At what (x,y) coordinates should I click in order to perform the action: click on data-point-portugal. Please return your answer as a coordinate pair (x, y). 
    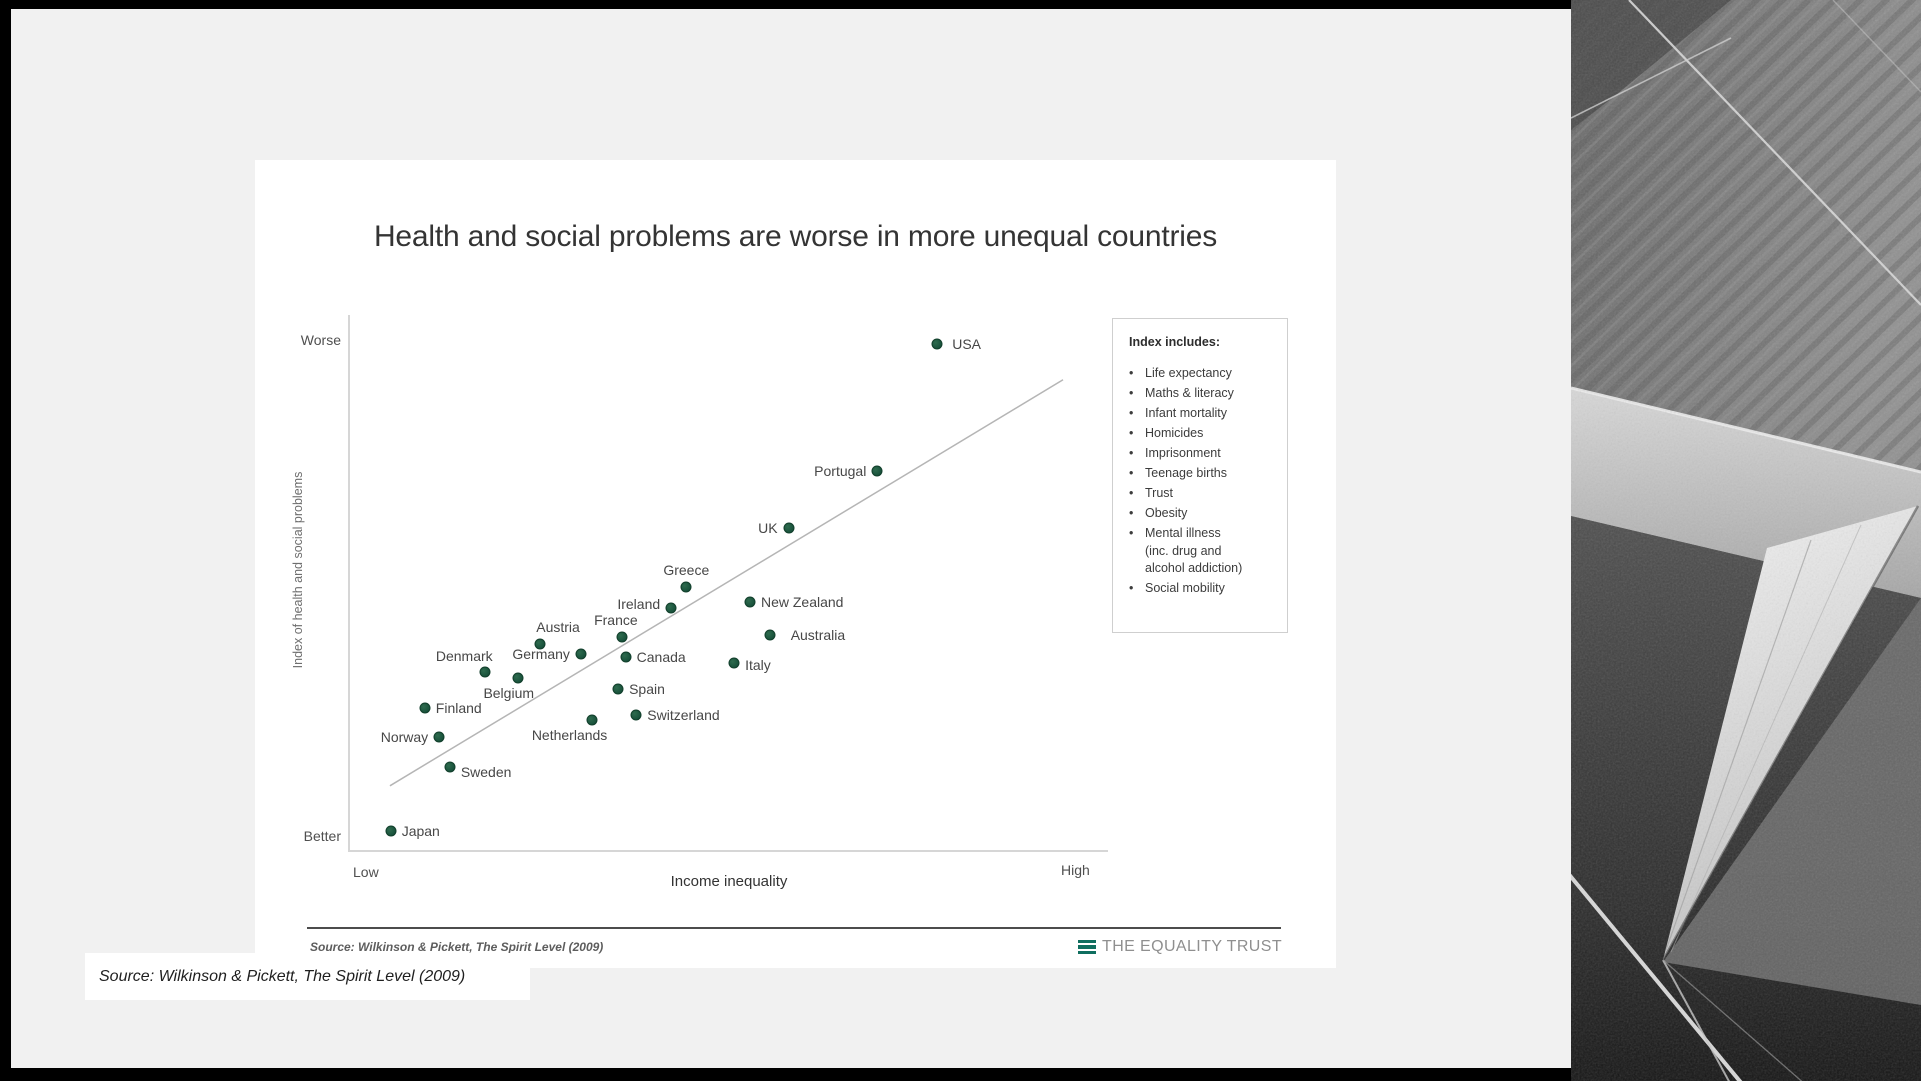
    Looking at the image, I should click on (877, 471).